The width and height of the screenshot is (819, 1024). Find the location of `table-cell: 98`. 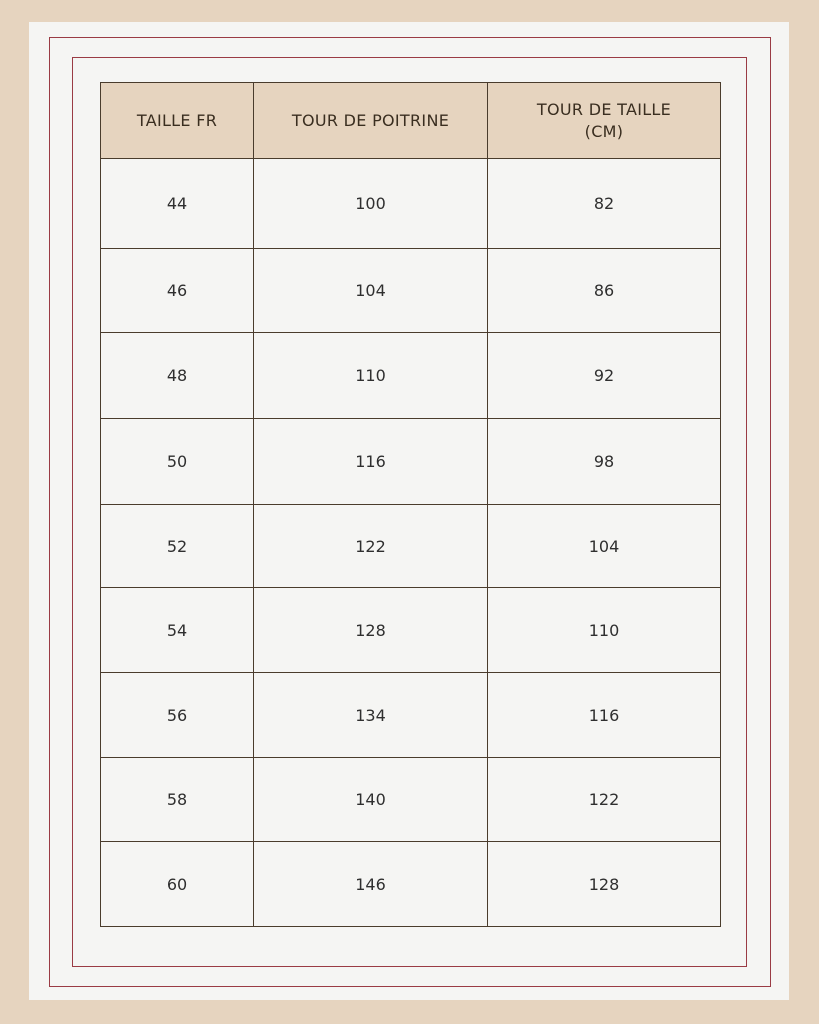

table-cell: 98 is located at coordinates (604, 461).